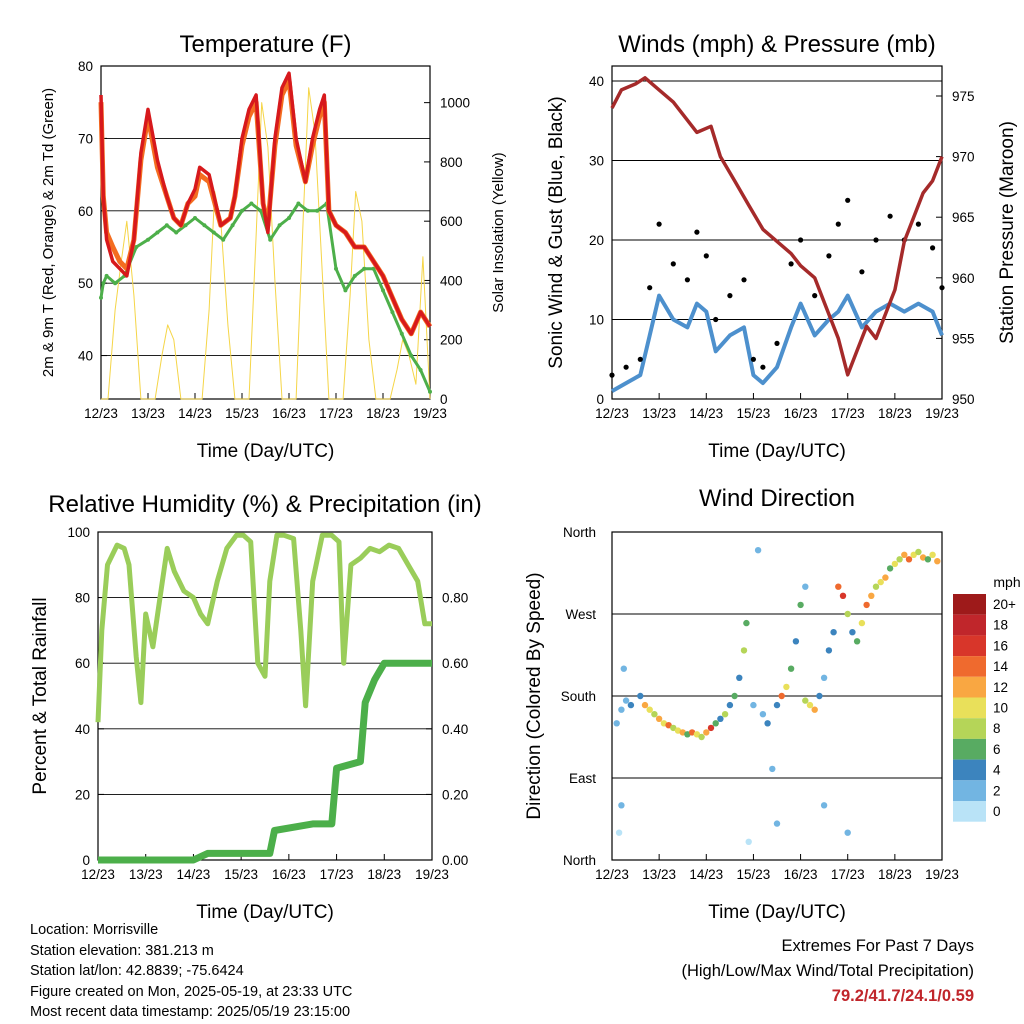 Image resolution: width=1024 pixels, height=1024 pixels. Describe the element at coordinates (455, 860) in the screenshot. I see `y2-tick-label: 0.00` at that location.